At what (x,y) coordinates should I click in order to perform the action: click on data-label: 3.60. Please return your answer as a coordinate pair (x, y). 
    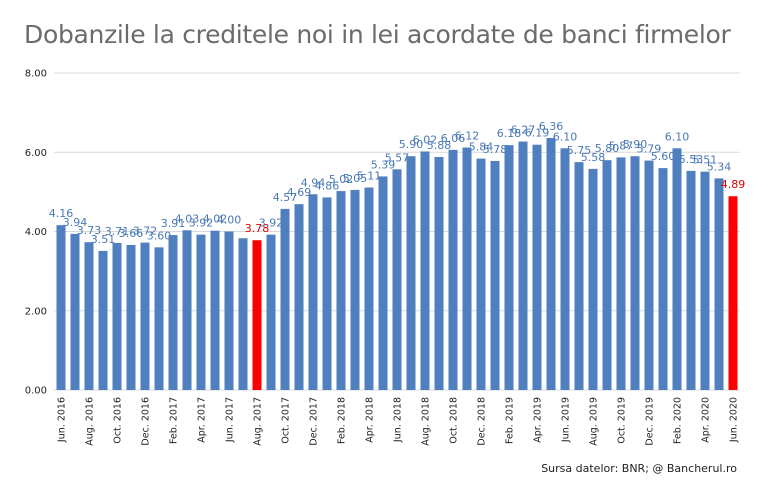
    Looking at the image, I should click on (159, 235).